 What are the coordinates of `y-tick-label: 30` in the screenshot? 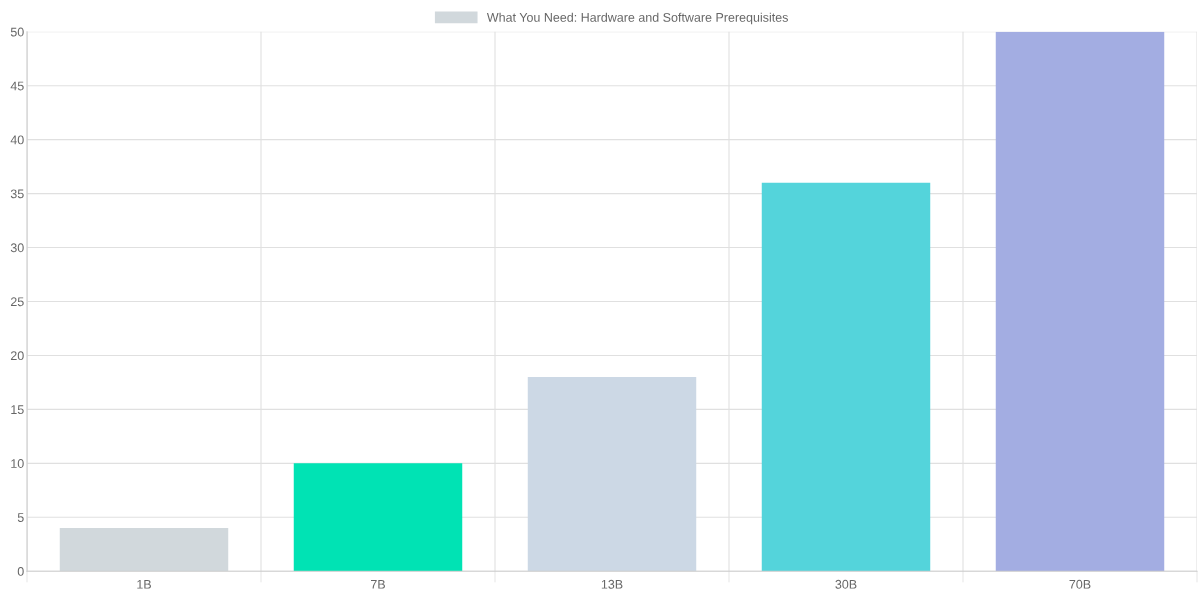 It's located at (17, 248).